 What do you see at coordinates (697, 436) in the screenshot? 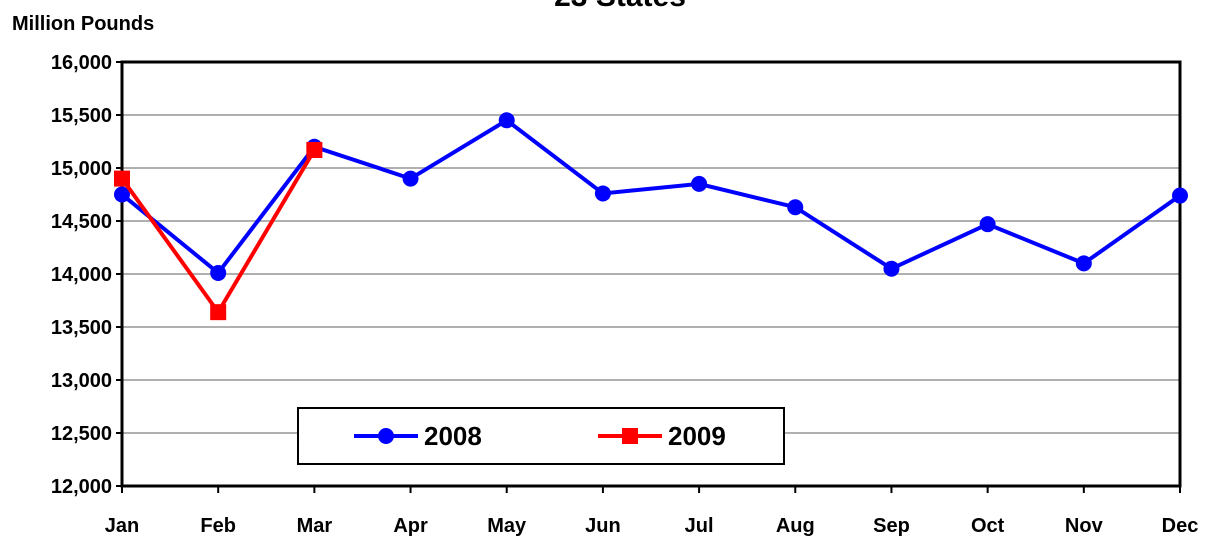
I see `legend-label: 2009` at bounding box center [697, 436].